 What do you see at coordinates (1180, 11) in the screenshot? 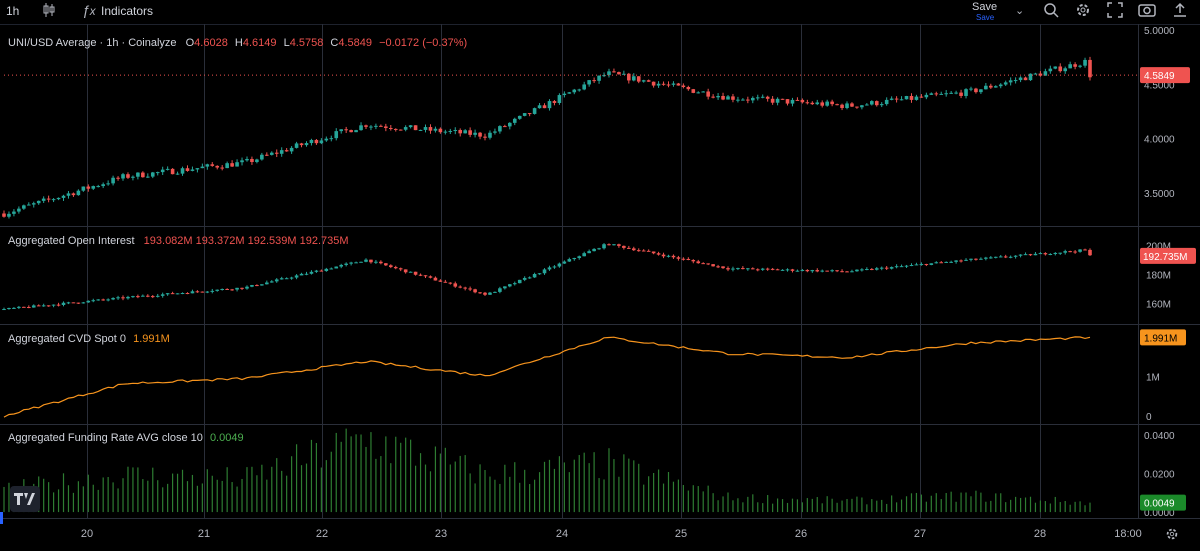
I see `upload-icon` at bounding box center [1180, 11].